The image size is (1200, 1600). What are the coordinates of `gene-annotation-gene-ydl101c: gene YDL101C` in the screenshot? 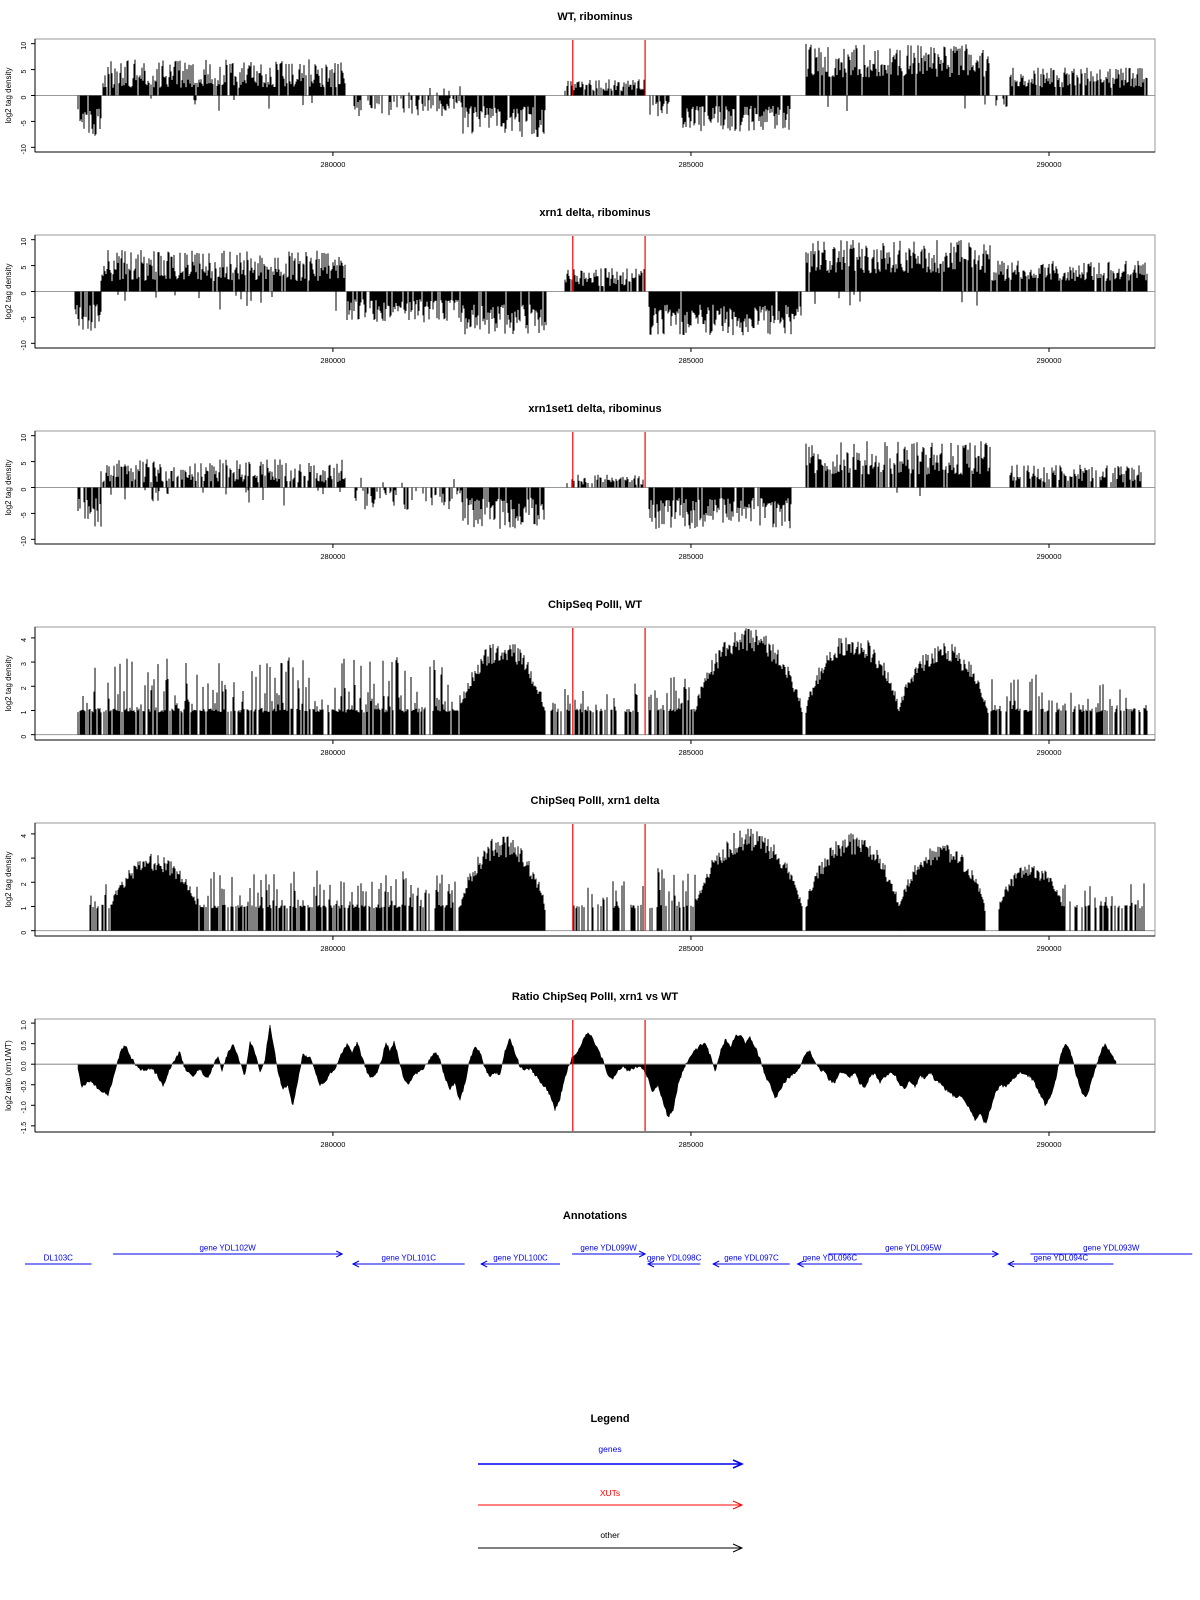 It's located at (408, 1261).